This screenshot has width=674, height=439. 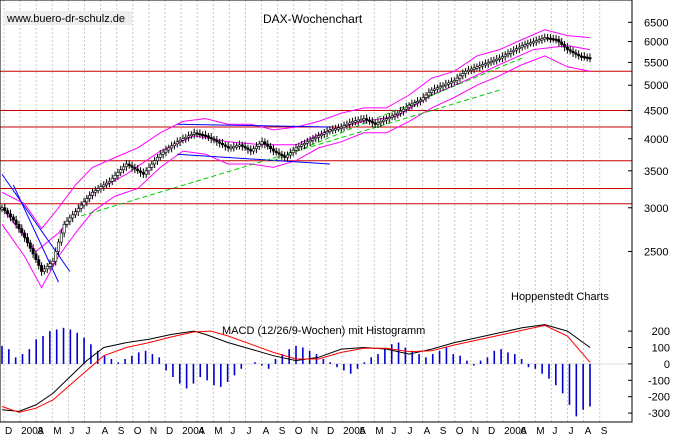 What do you see at coordinates (313, 19) in the screenshot?
I see `chart-title: DAX-Wochenchart` at bounding box center [313, 19].